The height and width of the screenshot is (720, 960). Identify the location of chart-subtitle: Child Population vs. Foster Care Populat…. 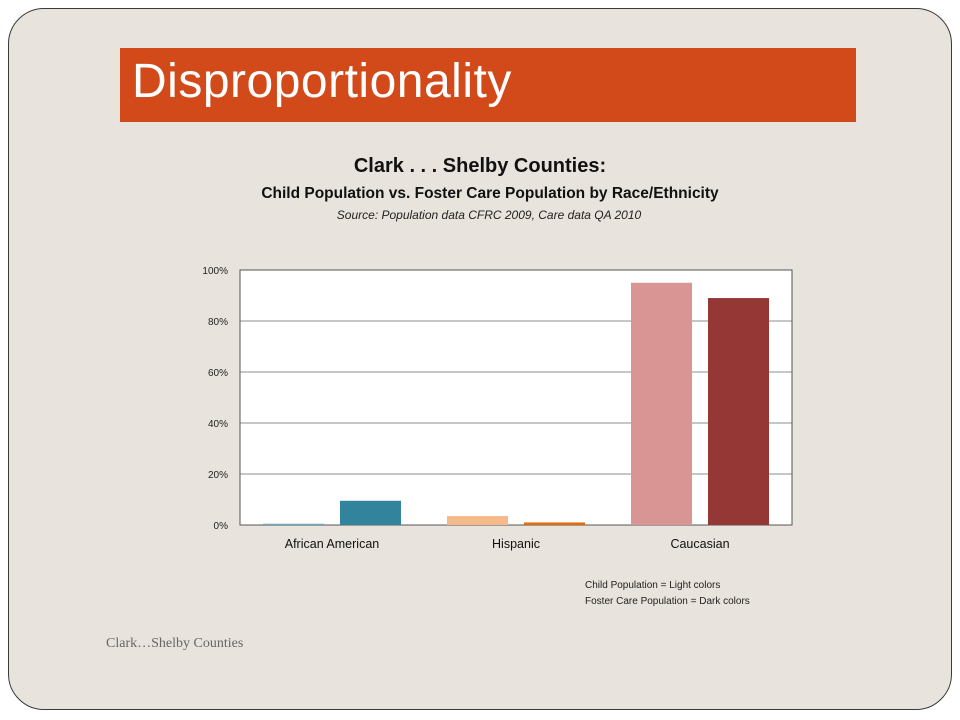
(490, 193).